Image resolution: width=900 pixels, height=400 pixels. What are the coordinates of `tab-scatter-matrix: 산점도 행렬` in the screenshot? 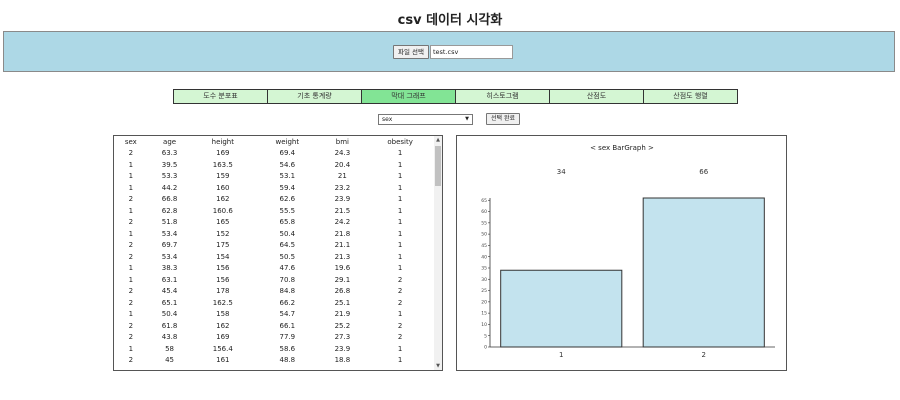 It's located at (690, 96).